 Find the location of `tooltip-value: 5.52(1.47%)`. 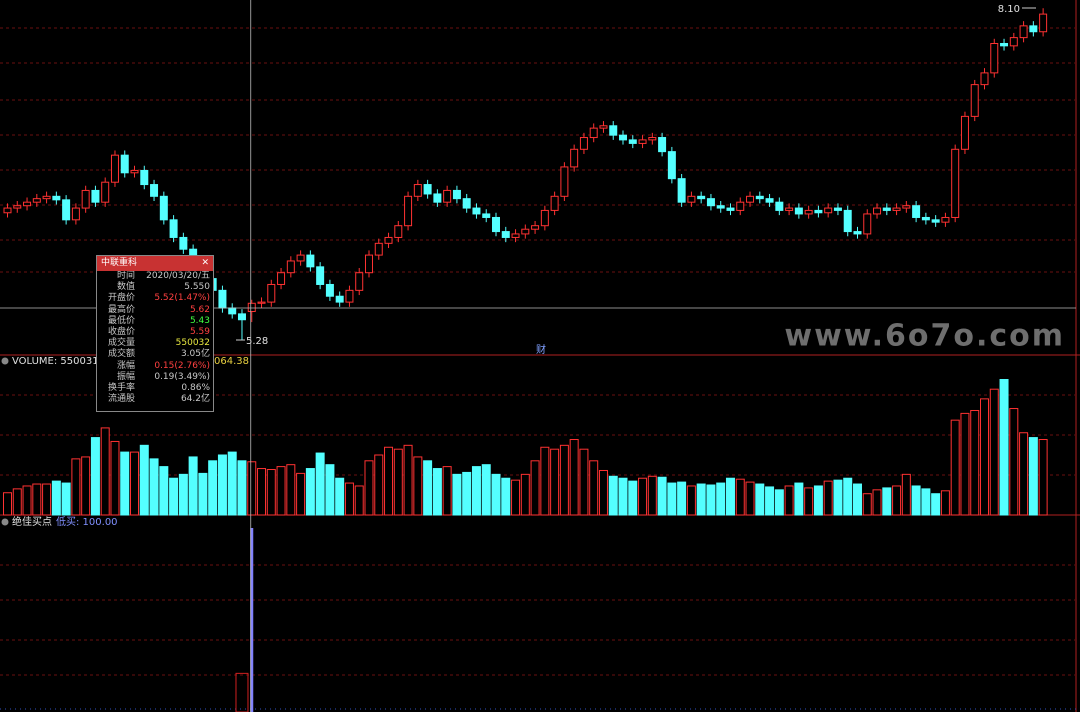

tooltip-value: 5.52(1.47%) is located at coordinates (182, 298).